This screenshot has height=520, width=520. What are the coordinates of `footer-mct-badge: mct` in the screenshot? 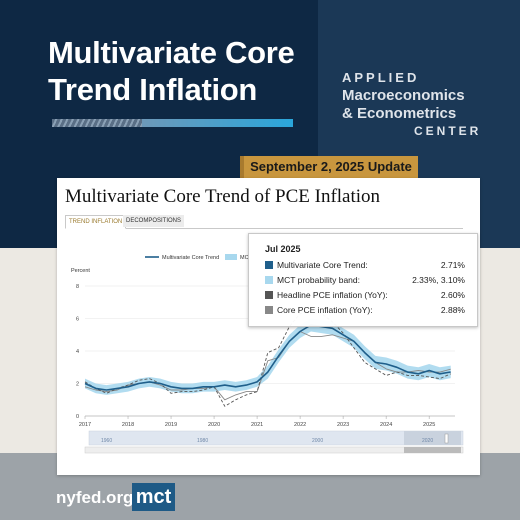 It's located at (153, 497).